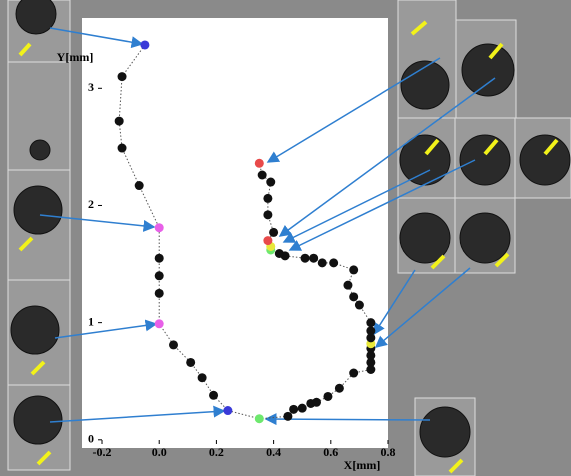 The width and height of the screenshot is (571, 476). Describe the element at coordinates (91, 87) in the screenshot. I see `y-tick-label: 3` at that location.